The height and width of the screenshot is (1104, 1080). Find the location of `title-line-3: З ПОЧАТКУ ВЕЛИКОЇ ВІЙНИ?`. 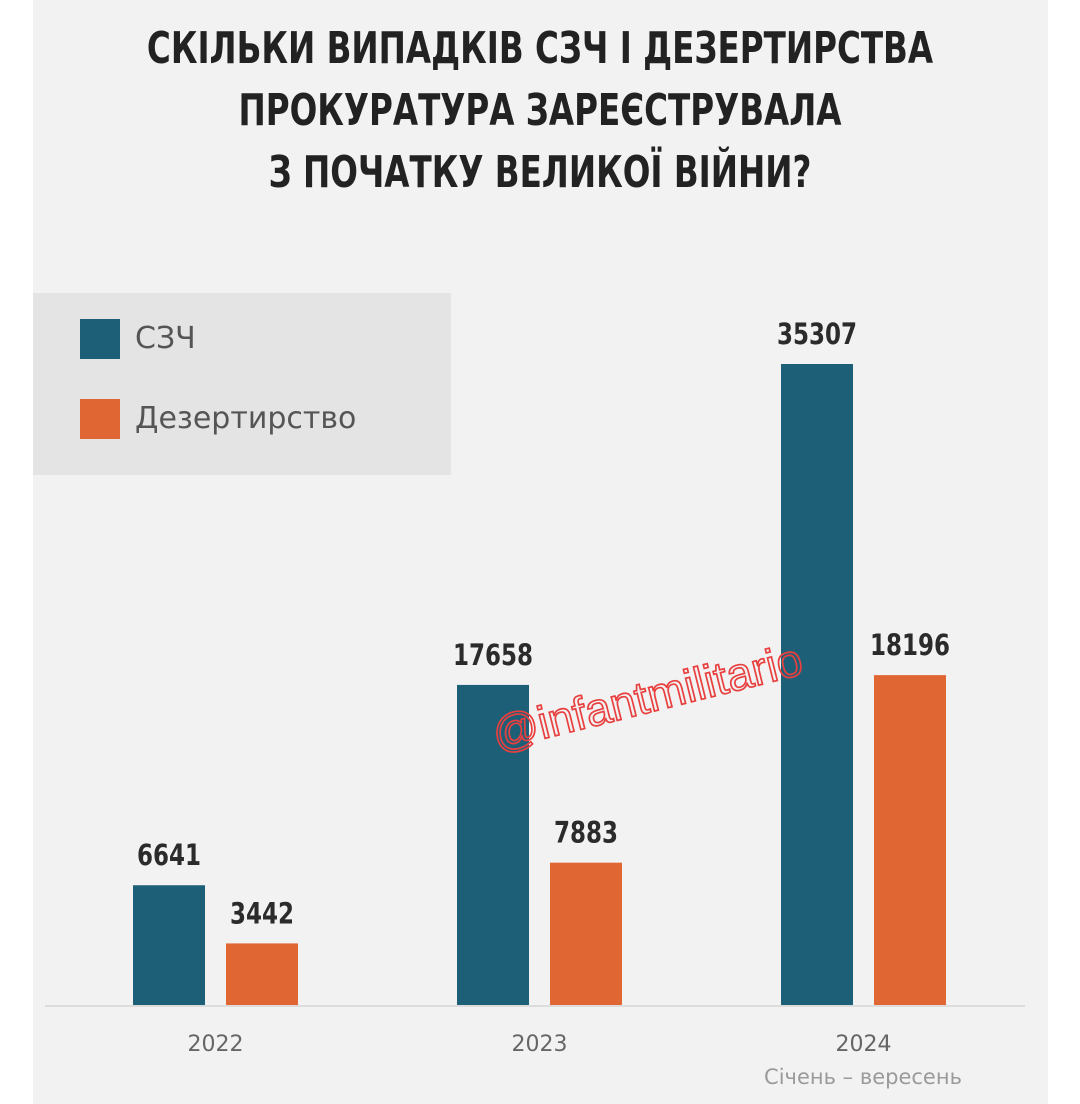

title-line-3: З ПОЧАТКУ ВЕЛИКОЇ ВІЙНИ? is located at coordinates (540, 172).